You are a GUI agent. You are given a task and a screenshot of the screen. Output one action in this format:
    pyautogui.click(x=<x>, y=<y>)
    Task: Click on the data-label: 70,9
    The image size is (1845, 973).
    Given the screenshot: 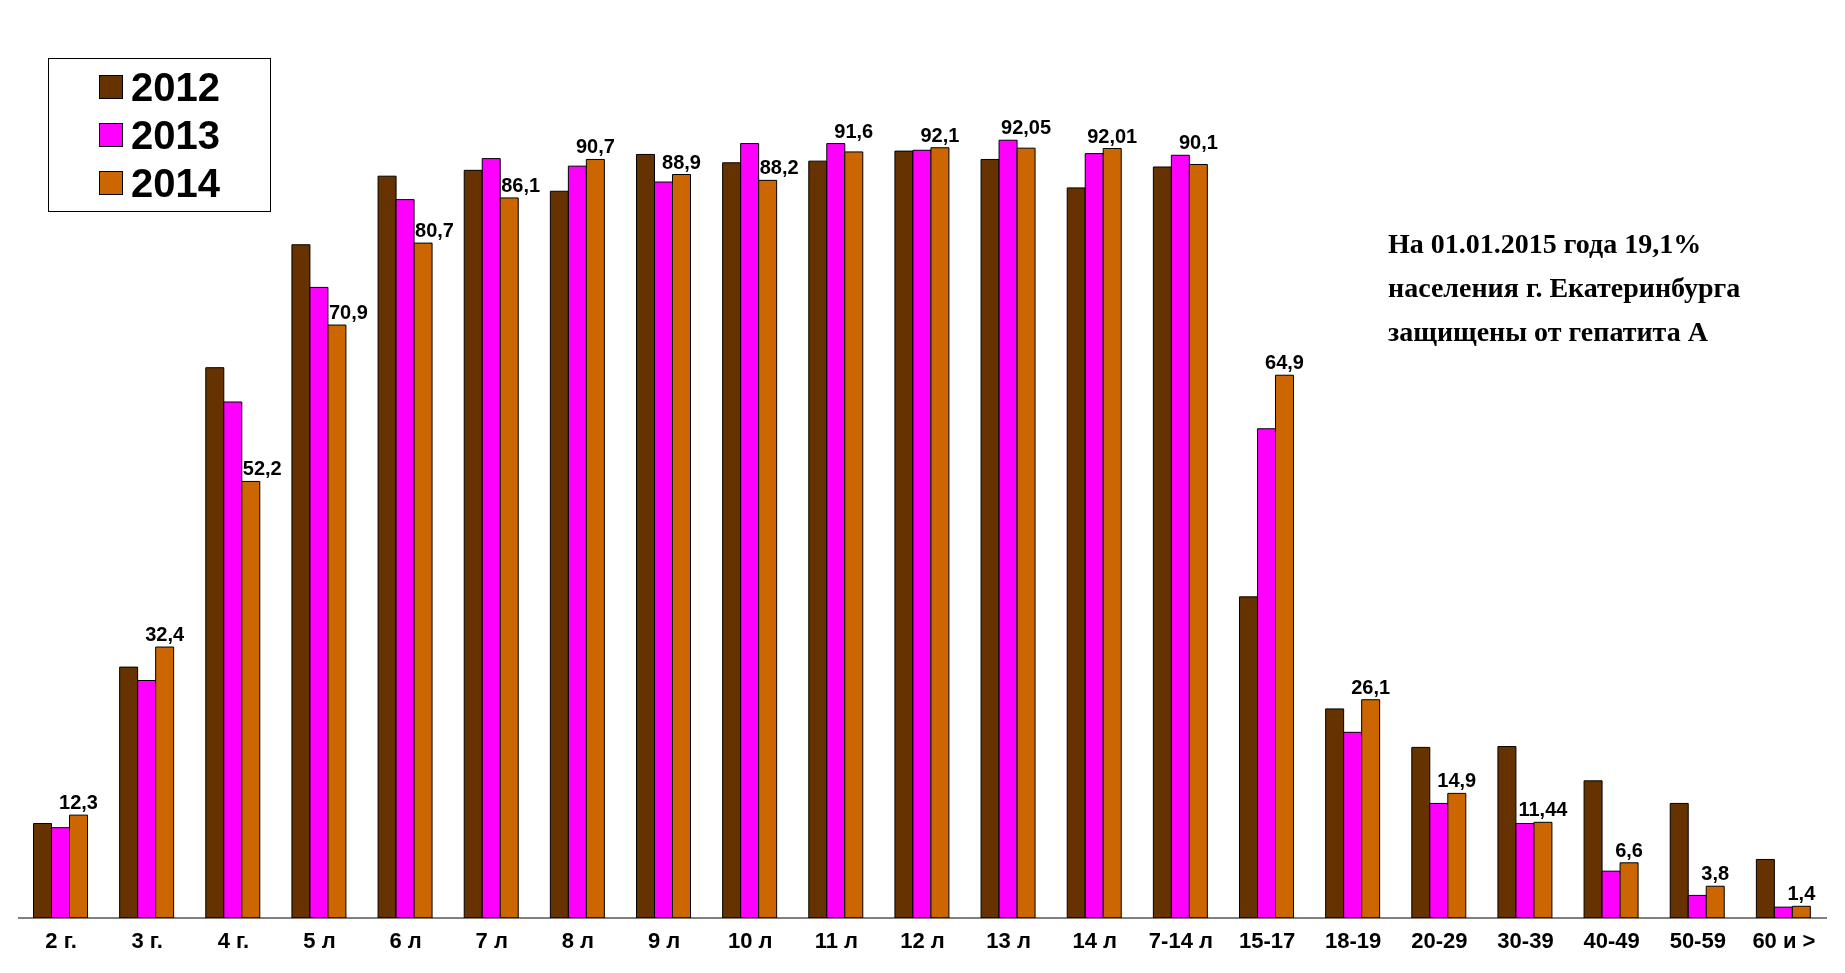 What is the action you would take?
    pyautogui.click(x=348, y=312)
    